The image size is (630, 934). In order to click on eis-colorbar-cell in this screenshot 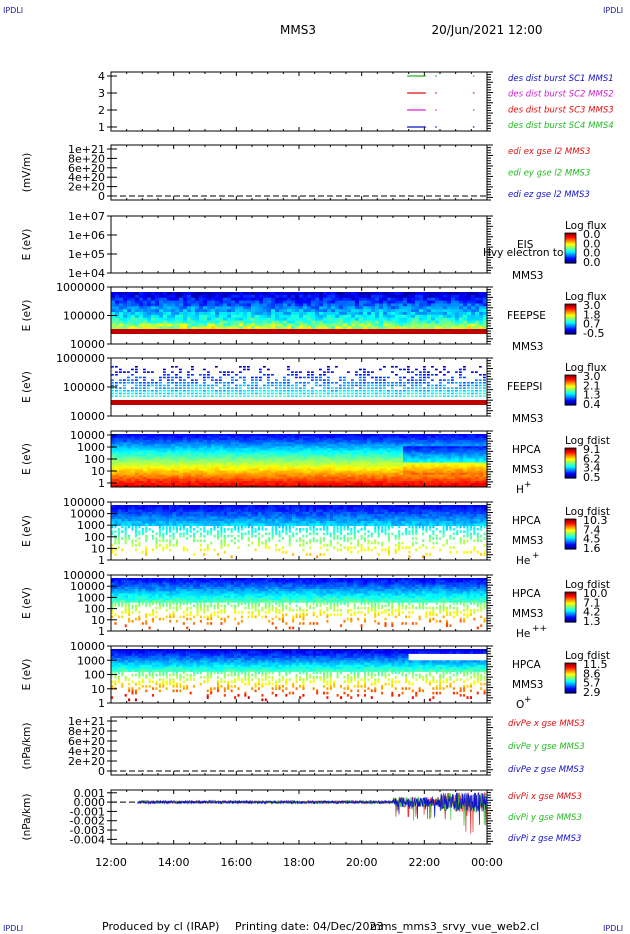, I will do `click(570, 246)`.